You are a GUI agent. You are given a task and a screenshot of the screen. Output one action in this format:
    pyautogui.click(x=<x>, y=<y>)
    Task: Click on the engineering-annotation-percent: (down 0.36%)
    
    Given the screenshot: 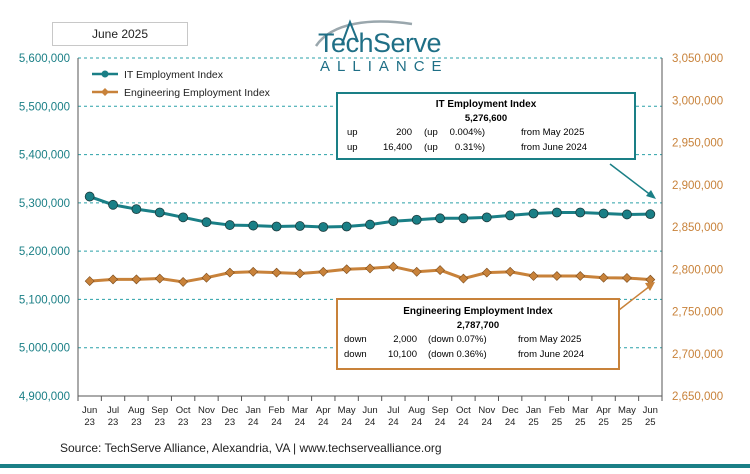 What is the action you would take?
    pyautogui.click(x=457, y=354)
    